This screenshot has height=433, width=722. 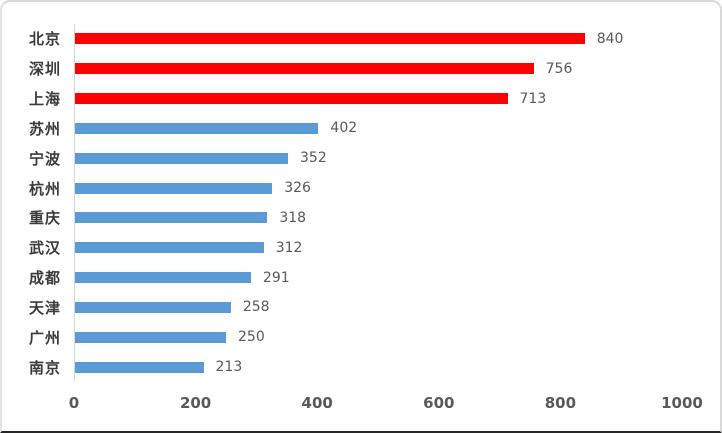 What do you see at coordinates (276, 277) in the screenshot?
I see `value-label: 291` at bounding box center [276, 277].